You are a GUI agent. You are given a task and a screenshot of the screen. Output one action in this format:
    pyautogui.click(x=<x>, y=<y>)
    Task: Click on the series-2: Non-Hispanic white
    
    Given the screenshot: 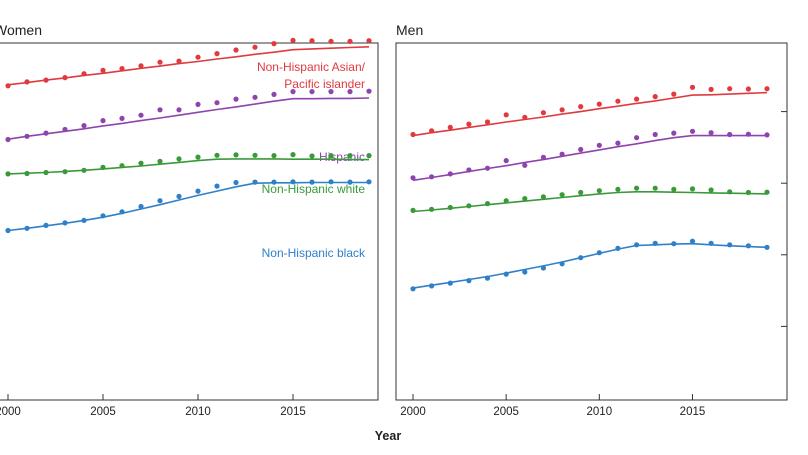 What is the action you would take?
    pyautogui.click(x=188, y=174)
    